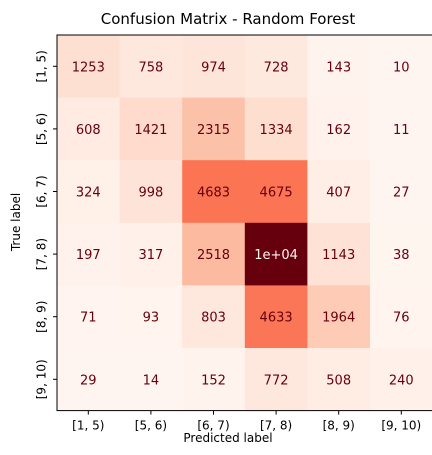 This screenshot has height=455, width=432. I want to click on cell-value-label: 162, so click(338, 130).